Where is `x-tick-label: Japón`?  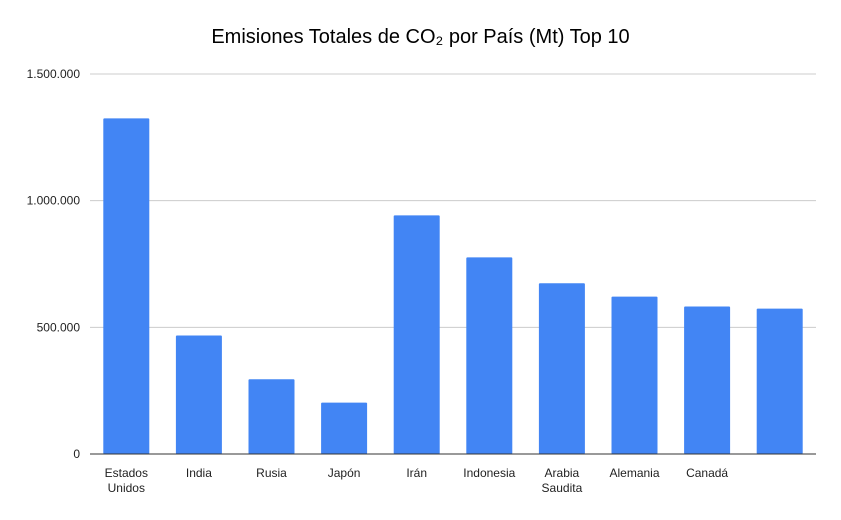 x-tick-label: Japón is located at coordinates (344, 473).